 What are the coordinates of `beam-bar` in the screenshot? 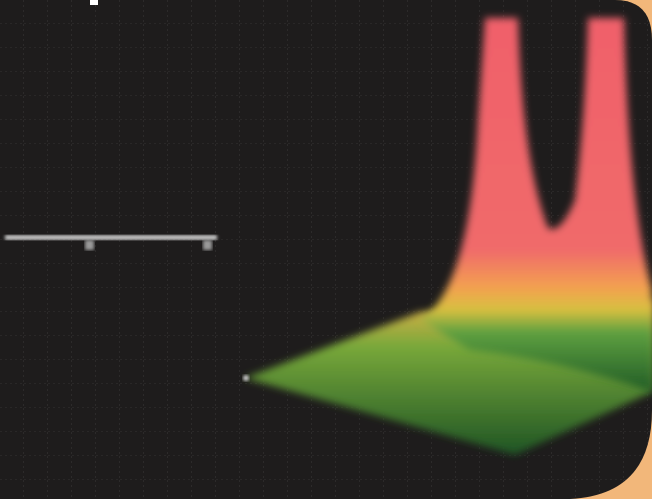 It's located at (111, 237).